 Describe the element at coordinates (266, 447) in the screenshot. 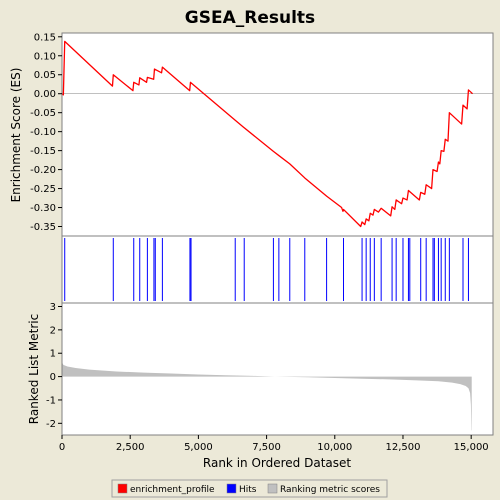

I see `x-tick-label-3: 7,500` at that location.